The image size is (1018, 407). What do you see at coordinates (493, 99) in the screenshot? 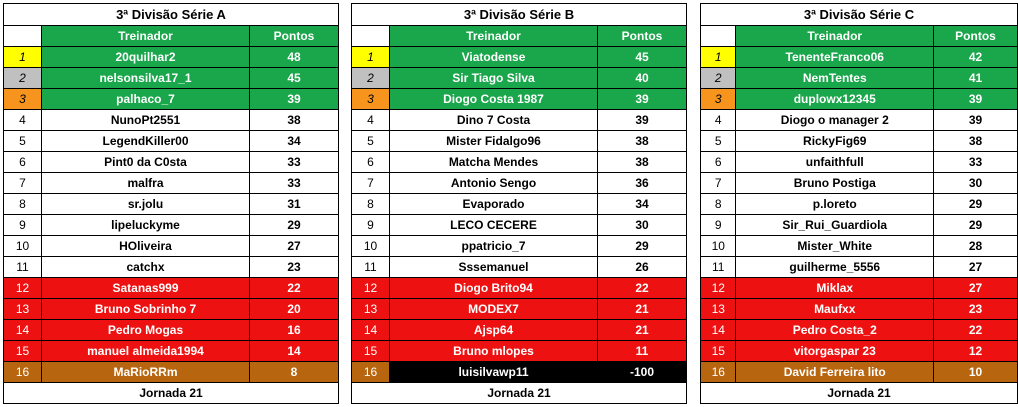
I see `coach-name-cell: Diogo Costa 1987` at bounding box center [493, 99].